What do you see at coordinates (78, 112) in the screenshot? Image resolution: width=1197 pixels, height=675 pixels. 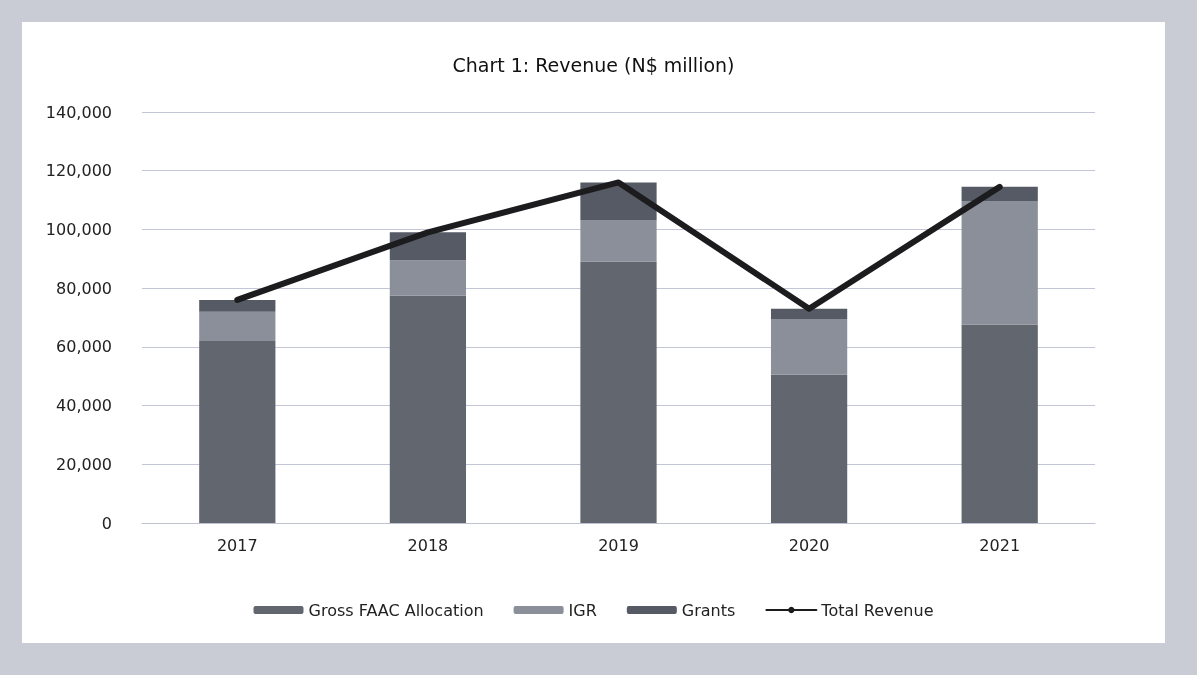 I see `y-tick-label: 140,000` at bounding box center [78, 112].